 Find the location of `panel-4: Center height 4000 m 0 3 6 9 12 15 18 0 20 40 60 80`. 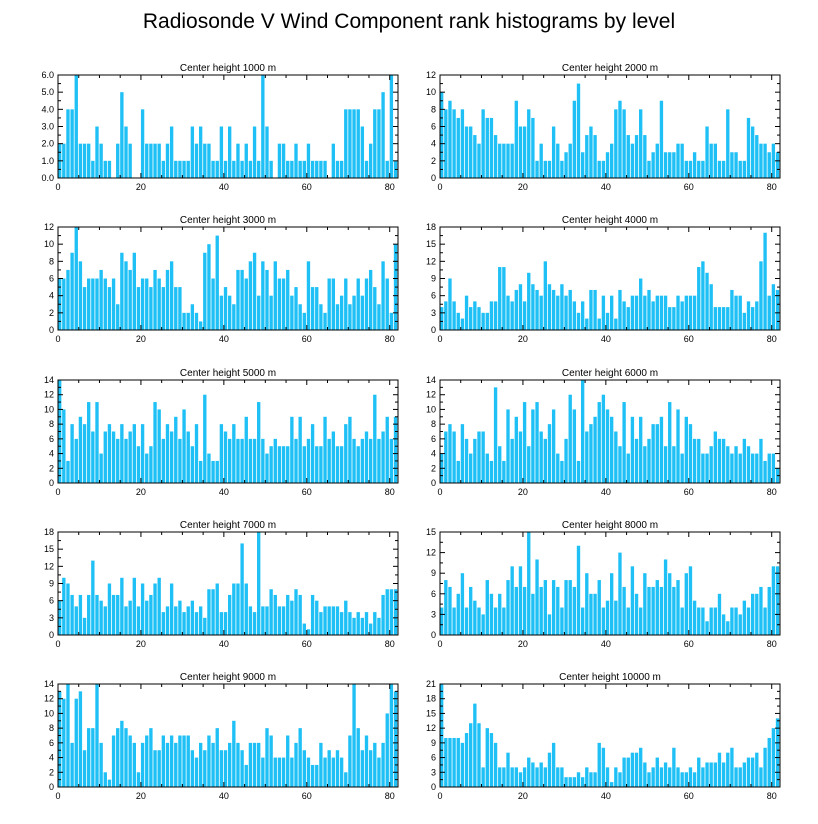

panel-4: Center height 4000 m 0 3 6 9 12 15 18 0 20 40 60 80 is located at coordinates (603, 279).